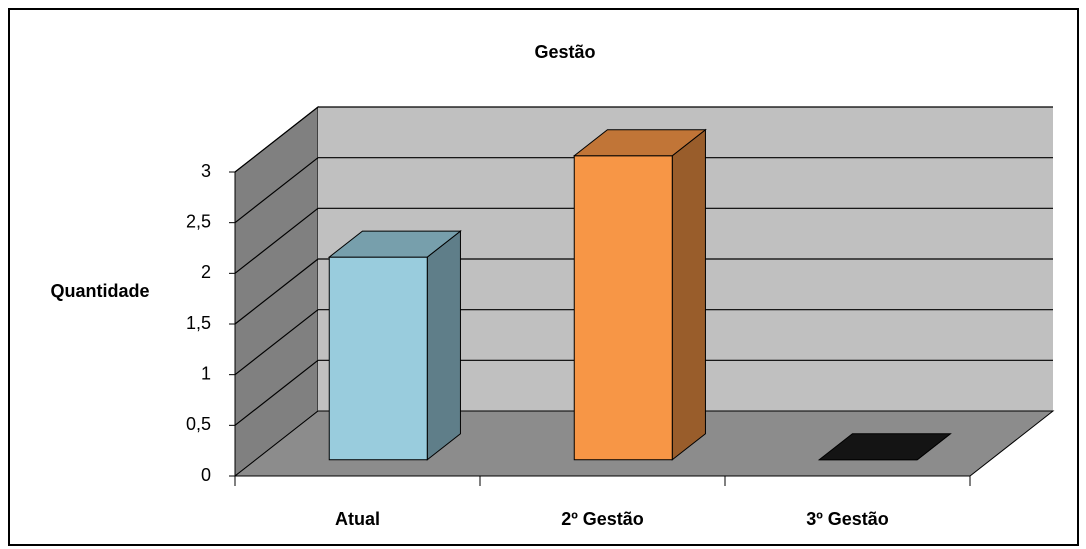  Describe the element at coordinates (847, 519) in the screenshot. I see `x-tick-label: 3º Gestão` at that location.